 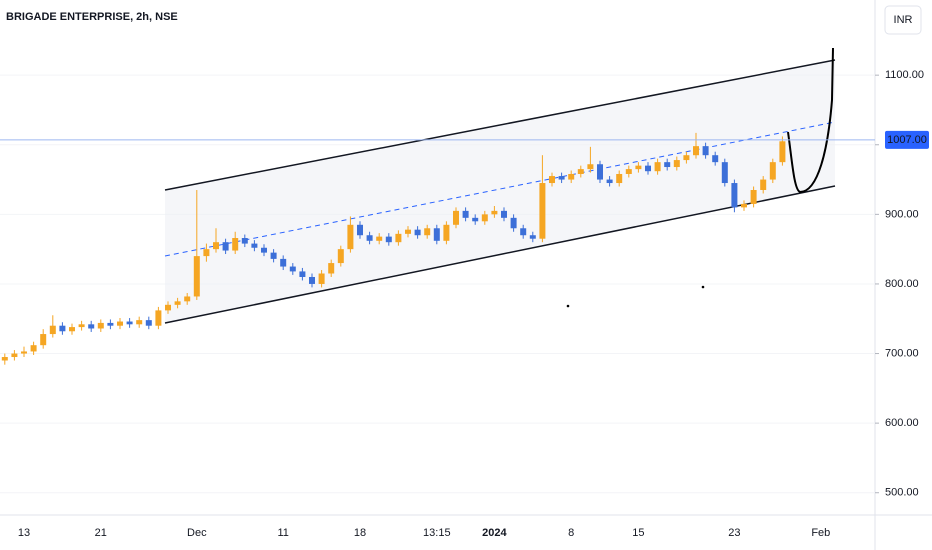 What do you see at coordinates (820, 533) in the screenshot?
I see `x-tick-label: Feb` at bounding box center [820, 533].